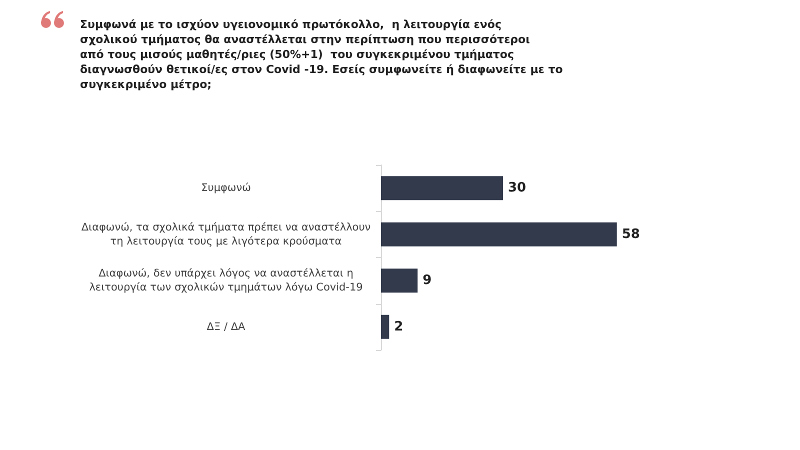  What do you see at coordinates (226, 234) in the screenshot?
I see `y-tick-label: Διαφωνώ, τα σχολικά τμήματα πρέπει να αναστέλλουν τη λειτουργία τους με λιγότερα κρούσματα` at bounding box center [226, 234].